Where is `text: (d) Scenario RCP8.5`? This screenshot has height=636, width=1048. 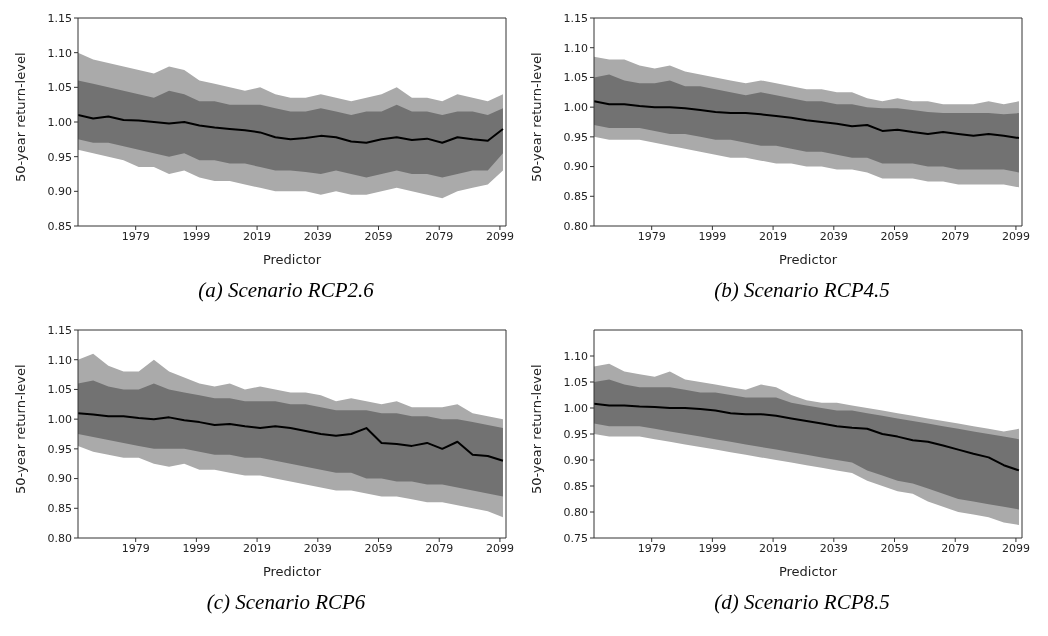
text: (d) Scenario RCP8.5 is located at coordinates (802, 602).